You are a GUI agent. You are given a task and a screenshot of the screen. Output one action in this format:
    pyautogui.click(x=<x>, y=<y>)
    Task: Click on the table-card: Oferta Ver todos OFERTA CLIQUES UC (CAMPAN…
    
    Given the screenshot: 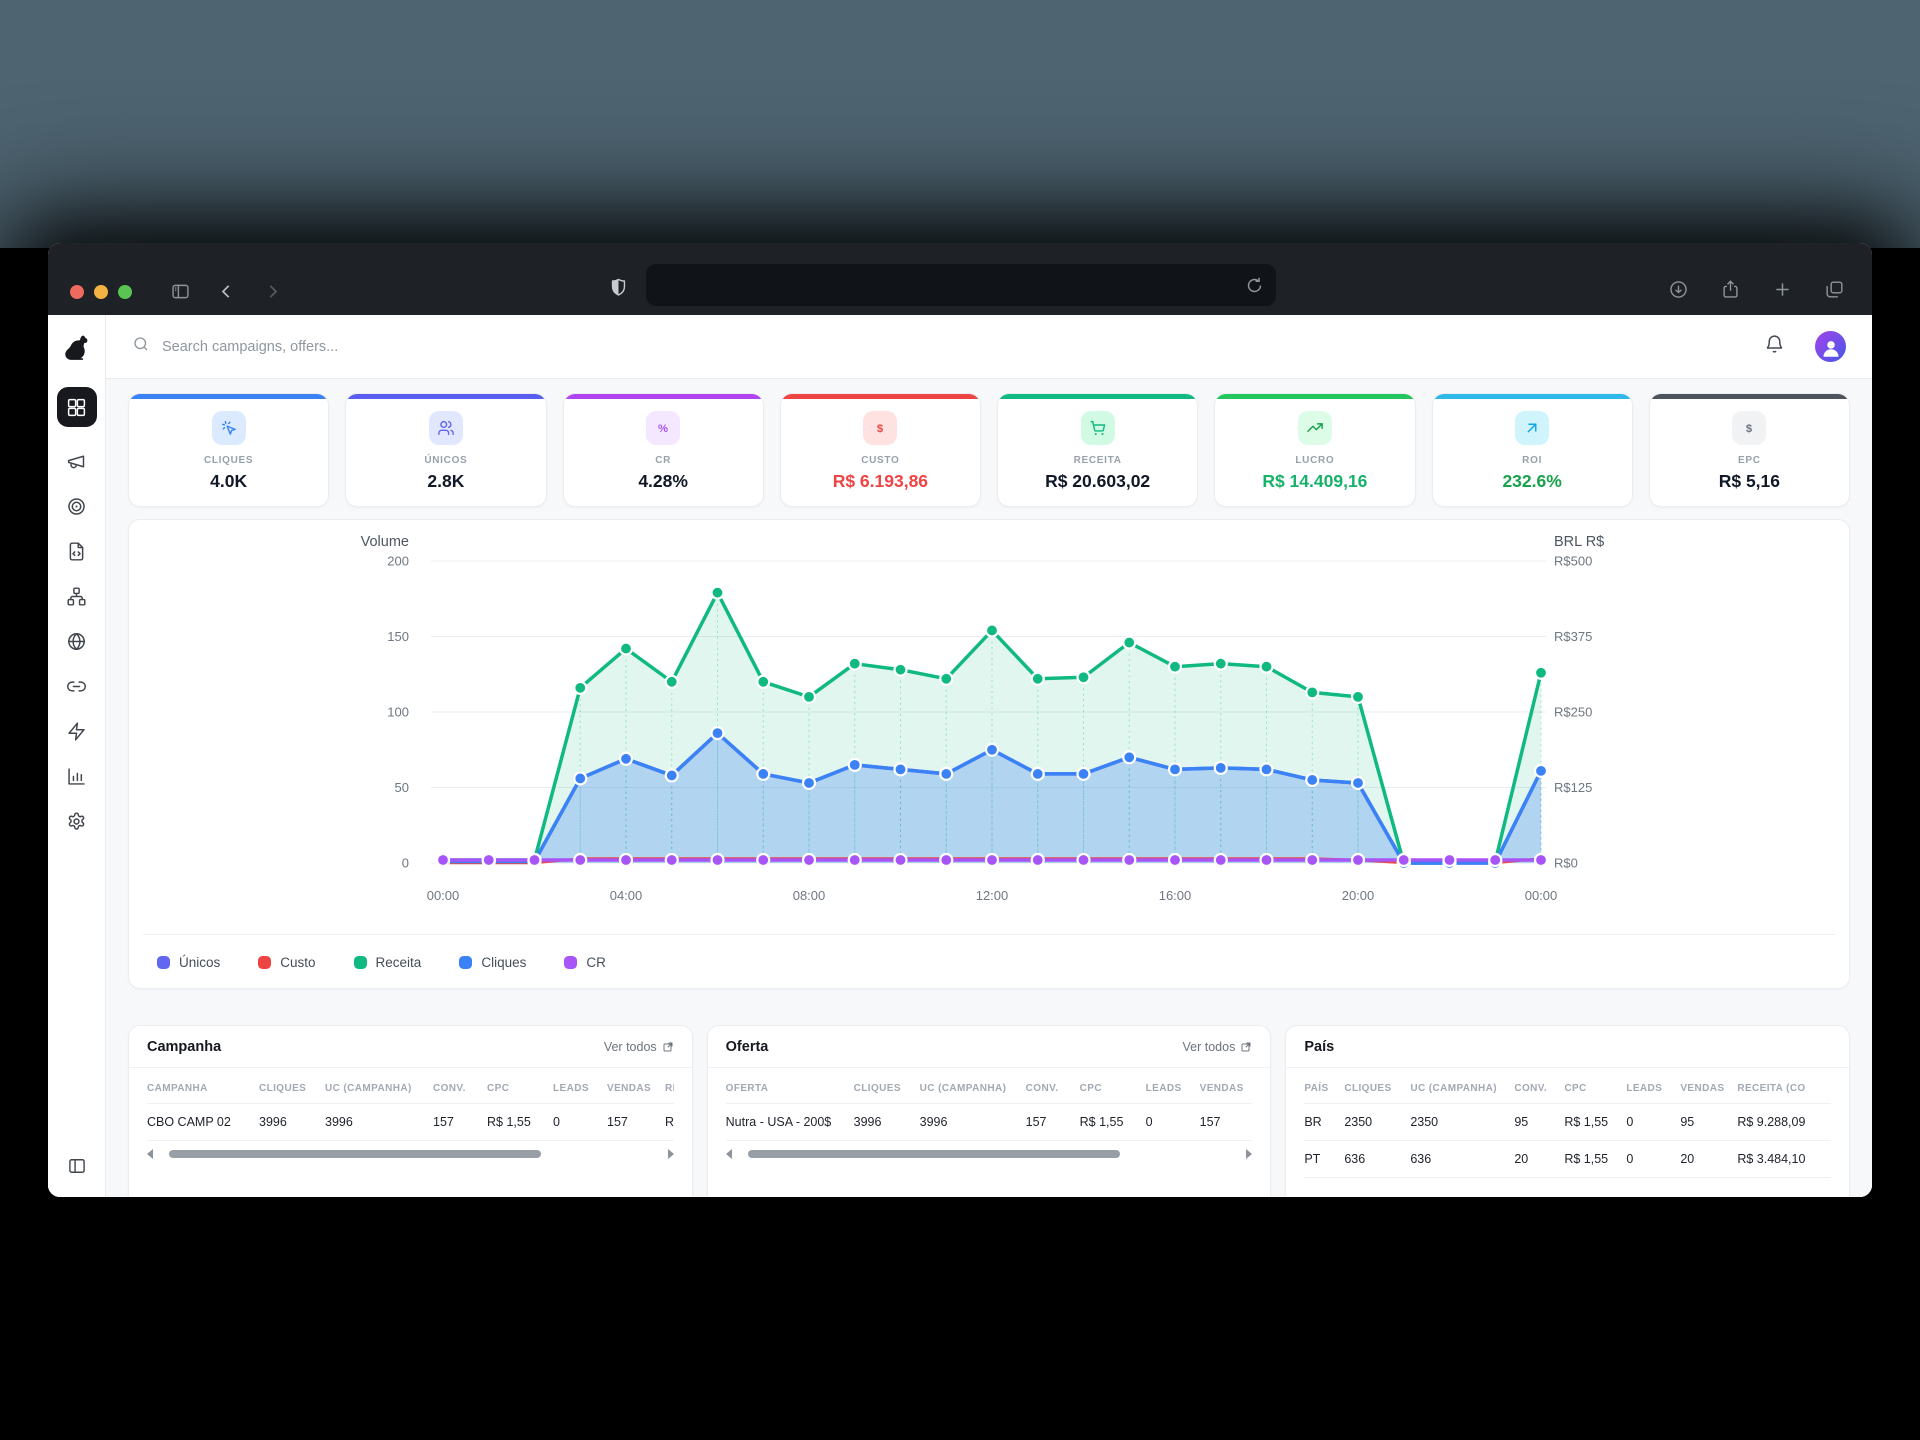 What is the action you would take?
    pyautogui.click(x=989, y=1111)
    